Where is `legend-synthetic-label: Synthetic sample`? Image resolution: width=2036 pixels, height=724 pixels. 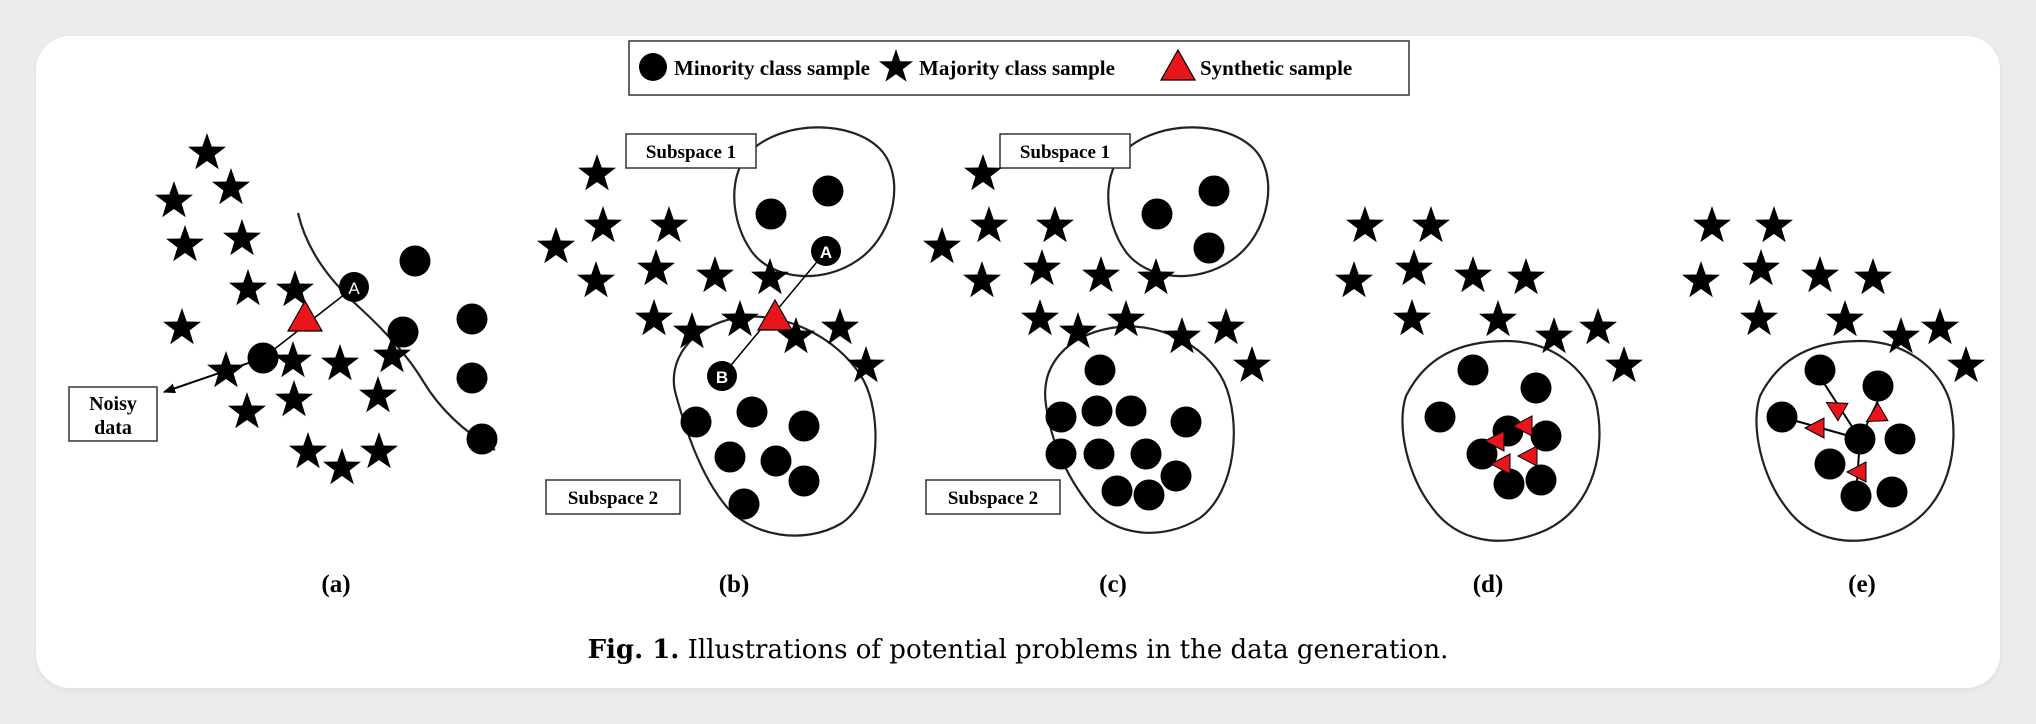
legend-synthetic-label: Synthetic sample is located at coordinates (1276, 68).